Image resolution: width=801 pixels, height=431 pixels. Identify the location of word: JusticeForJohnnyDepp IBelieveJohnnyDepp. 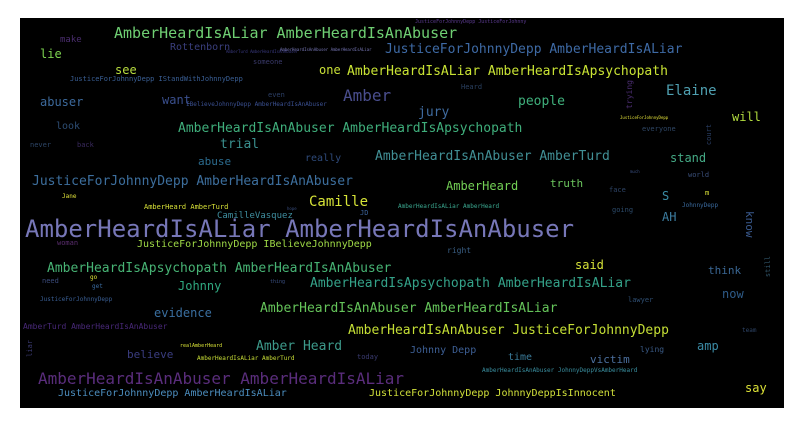
(254, 244).